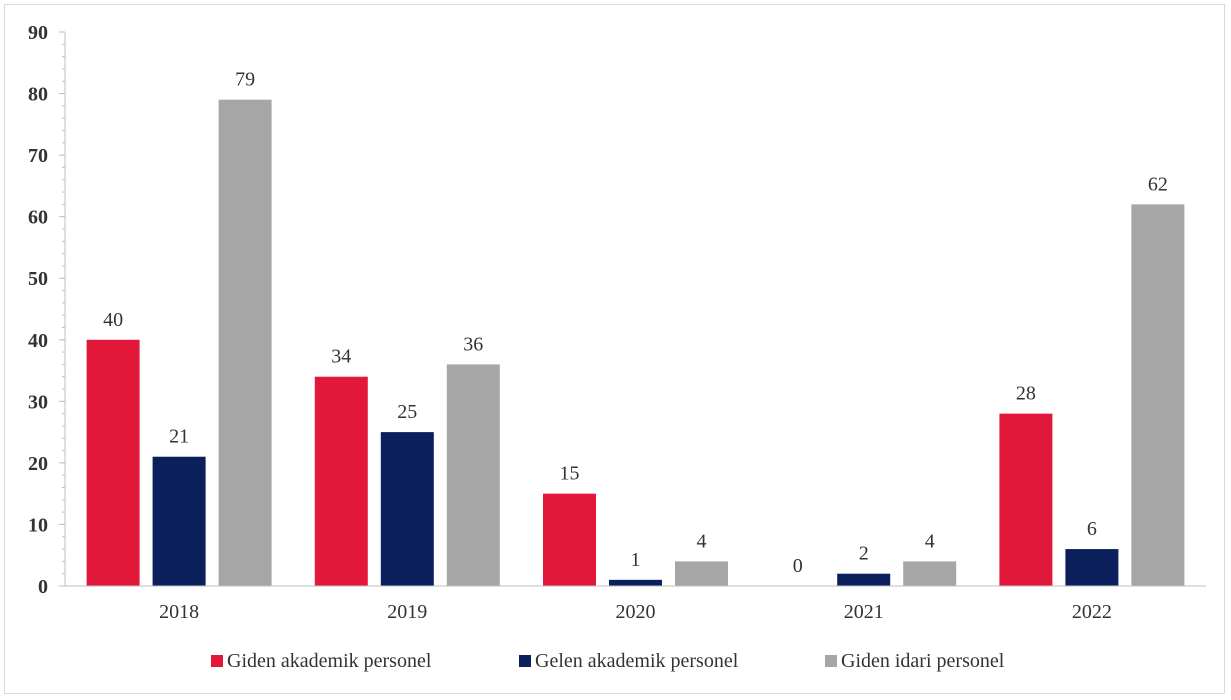  What do you see at coordinates (38, 95) in the screenshot?
I see `y-tick-label: 80` at bounding box center [38, 95].